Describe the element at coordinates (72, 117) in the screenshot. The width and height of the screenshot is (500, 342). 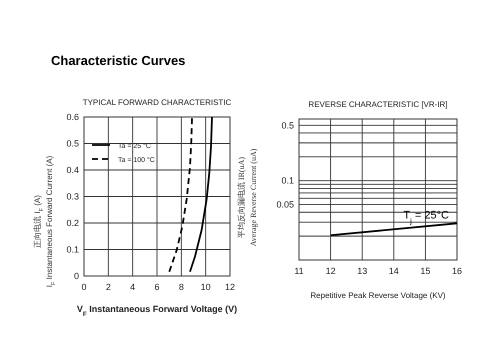
I see `y-tick-label: 0.6` at that location.